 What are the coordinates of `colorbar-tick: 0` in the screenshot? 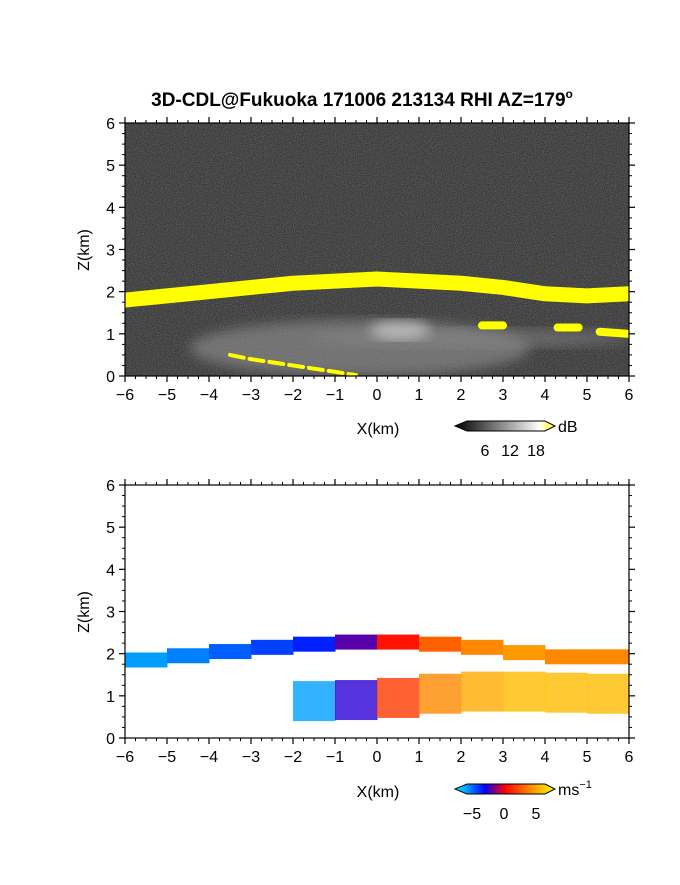 It's located at (504, 814).